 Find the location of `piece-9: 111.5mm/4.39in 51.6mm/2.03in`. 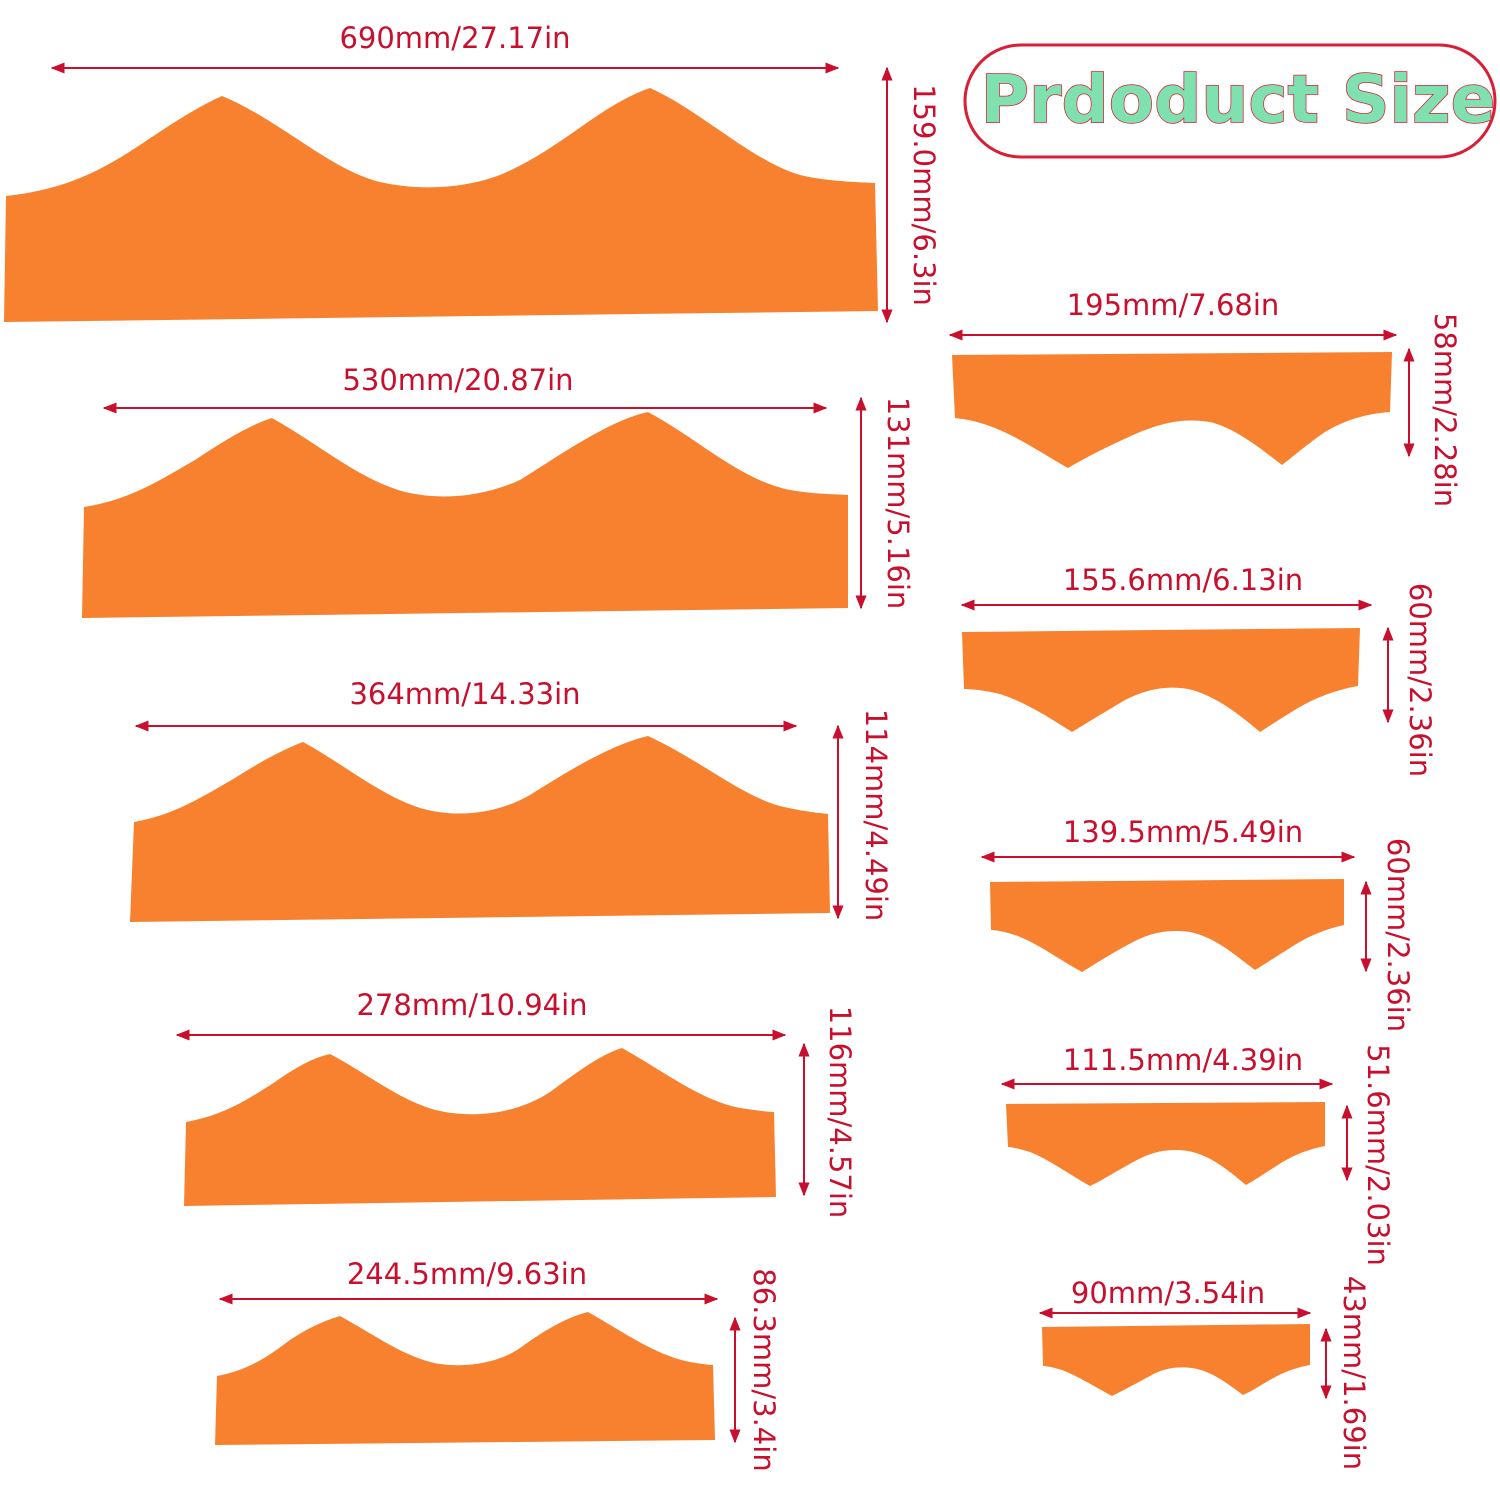

piece-9: 111.5mm/4.39in 51.6mm/2.03in is located at coordinates (1197, 1154).